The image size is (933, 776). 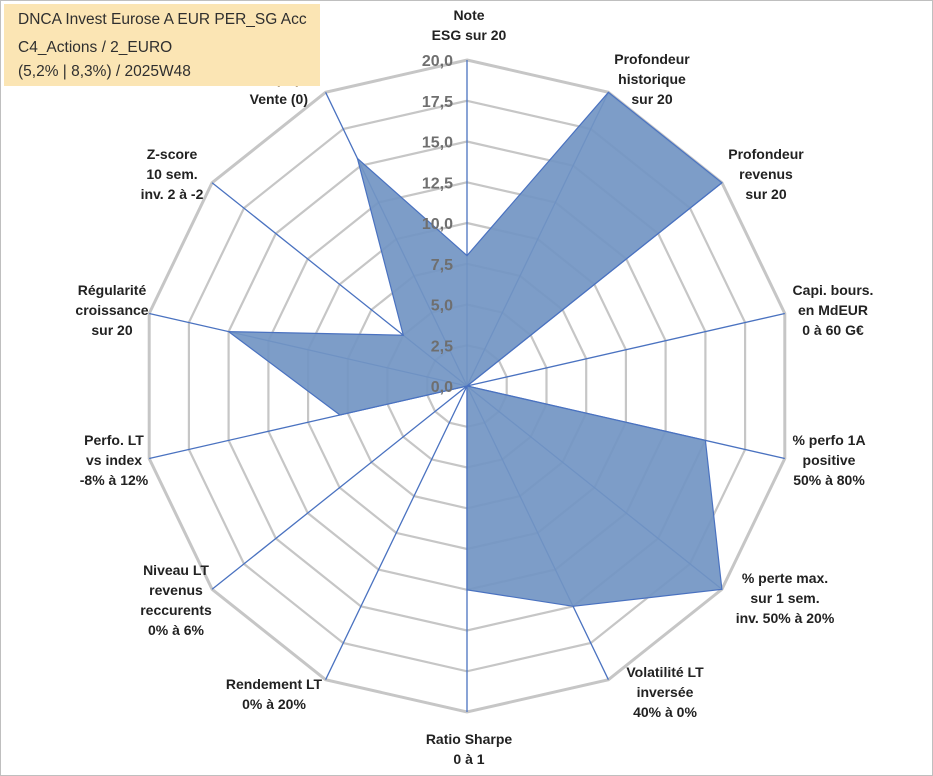 I want to click on axis-label-line: Capi. bours., so click(x=833, y=290).